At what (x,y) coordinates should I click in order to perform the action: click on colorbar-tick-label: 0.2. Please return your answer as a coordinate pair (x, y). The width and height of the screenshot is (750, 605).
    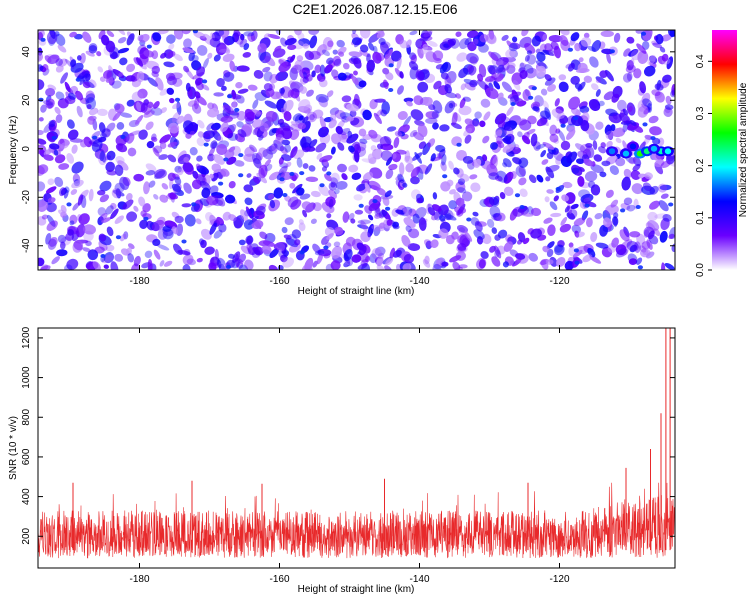
    Looking at the image, I should click on (700, 165).